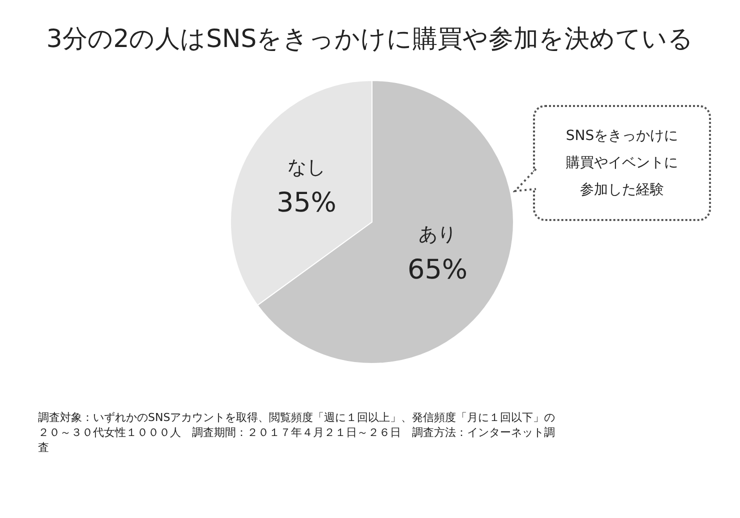  Describe the element at coordinates (370, 39) in the screenshot. I see `chart-title: 3分の2の人はSNSをきっかけに購買や参加を決めている` at that location.